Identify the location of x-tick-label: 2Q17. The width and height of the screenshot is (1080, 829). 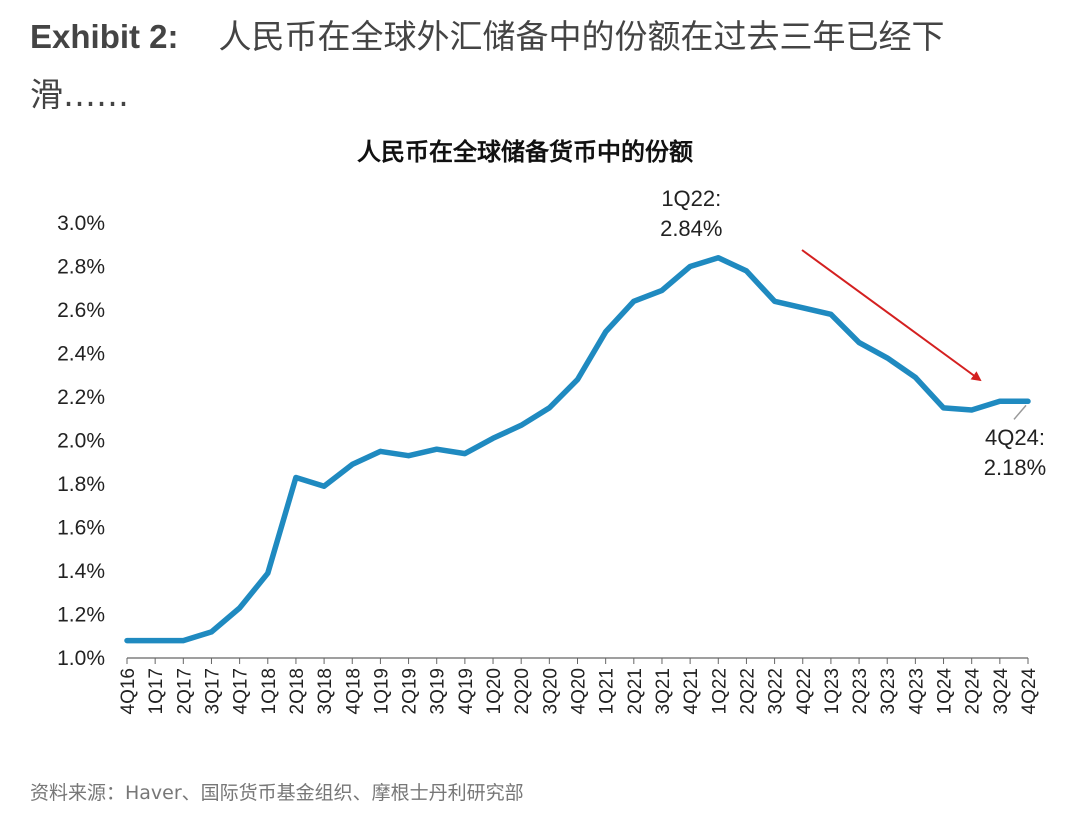
(184, 691).